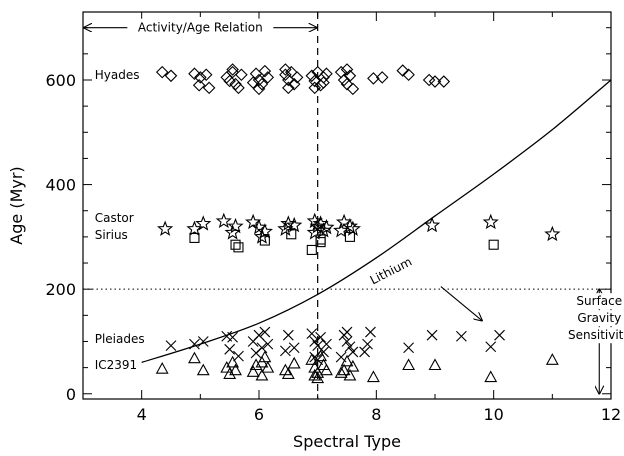  Describe the element at coordinates (259, 414) in the screenshot. I see `x-tick-label: 6` at that location.